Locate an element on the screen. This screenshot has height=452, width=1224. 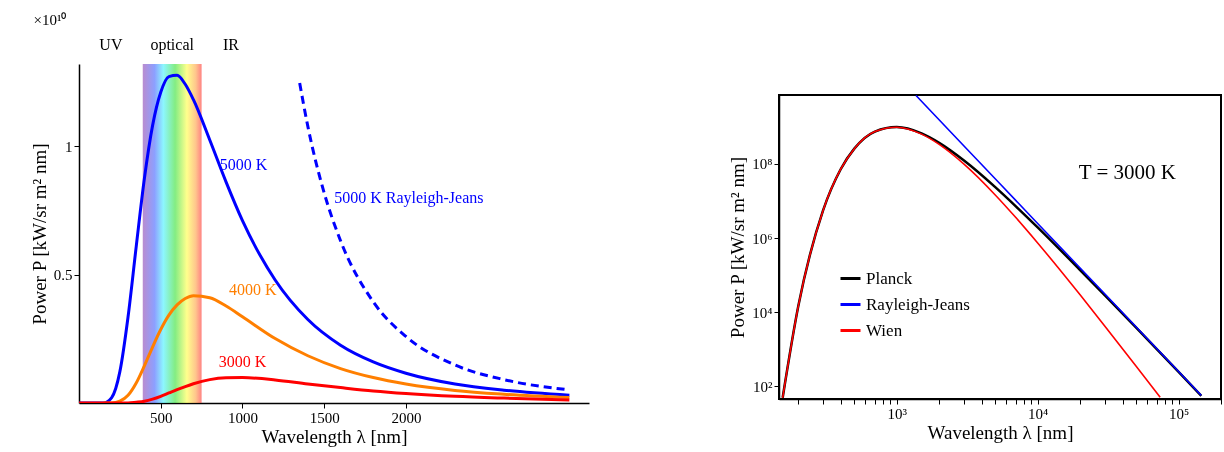
series-label: 5000 K is located at coordinates (243, 165).